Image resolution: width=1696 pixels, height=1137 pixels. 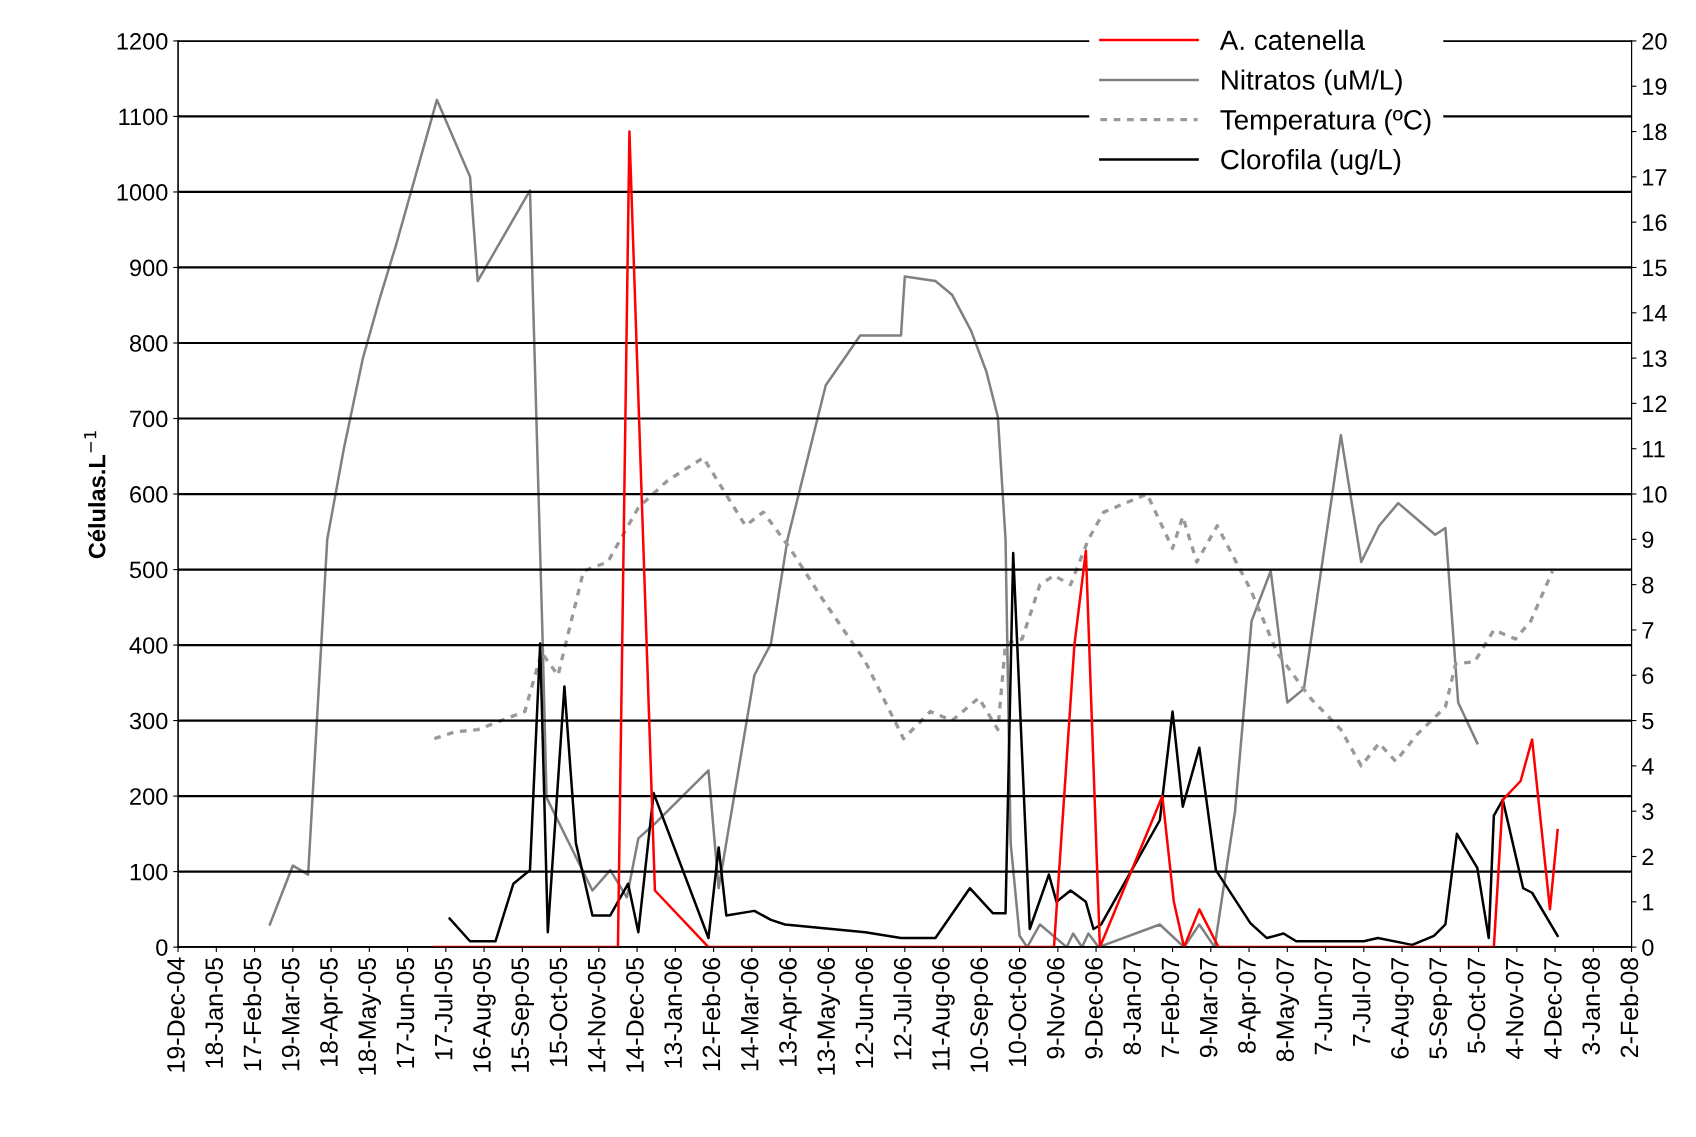 I want to click on y2-tick-label: 3, so click(x=1648, y=811).